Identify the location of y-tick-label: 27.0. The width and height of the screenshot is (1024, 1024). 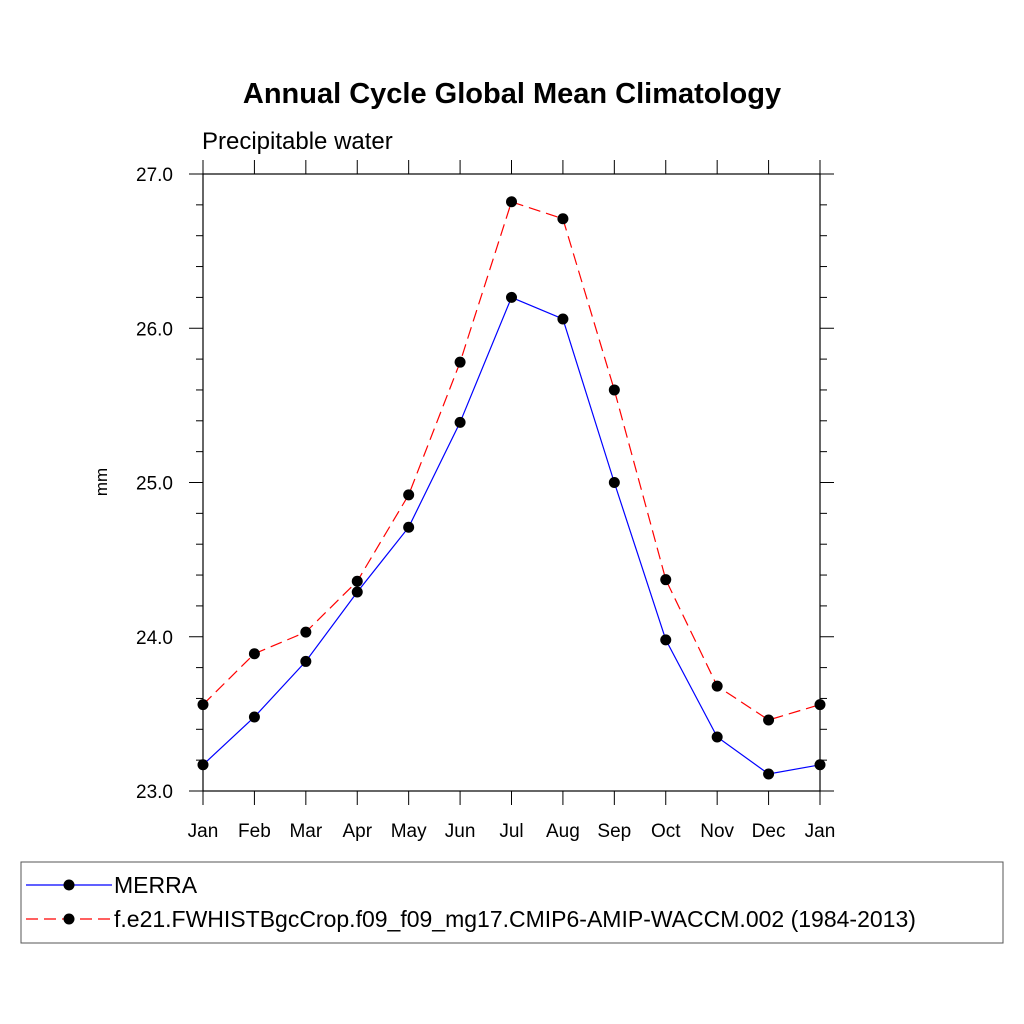
(154, 175).